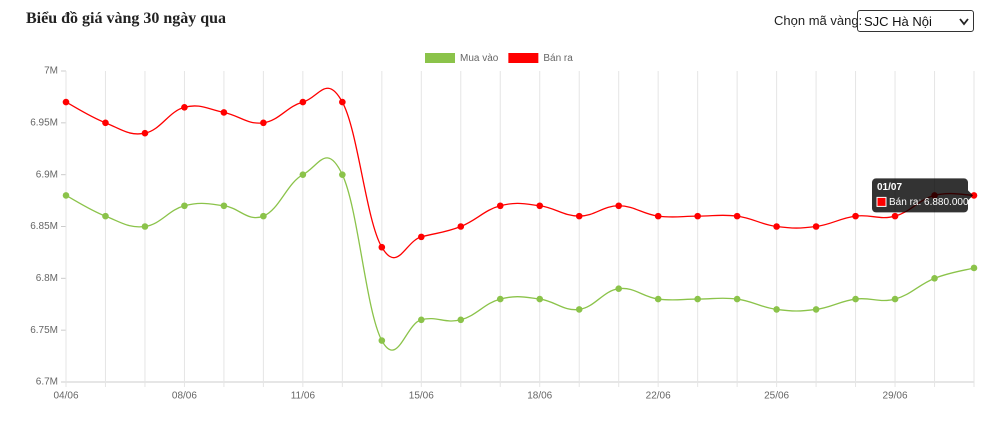  Describe the element at coordinates (47, 278) in the screenshot. I see `y-tick-label: 6.8M` at that location.